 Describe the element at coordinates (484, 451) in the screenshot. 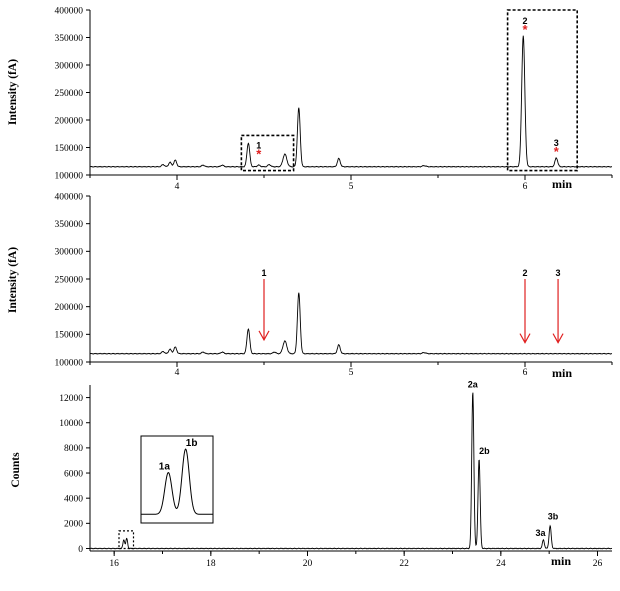

I see `peak-label: 2b` at that location.